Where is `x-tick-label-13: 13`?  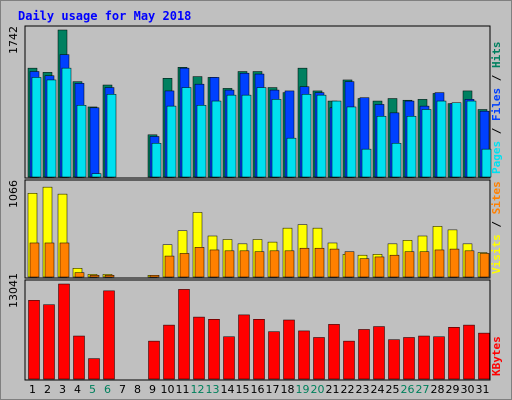 x-tick-label-13: 13 is located at coordinates (213, 389).